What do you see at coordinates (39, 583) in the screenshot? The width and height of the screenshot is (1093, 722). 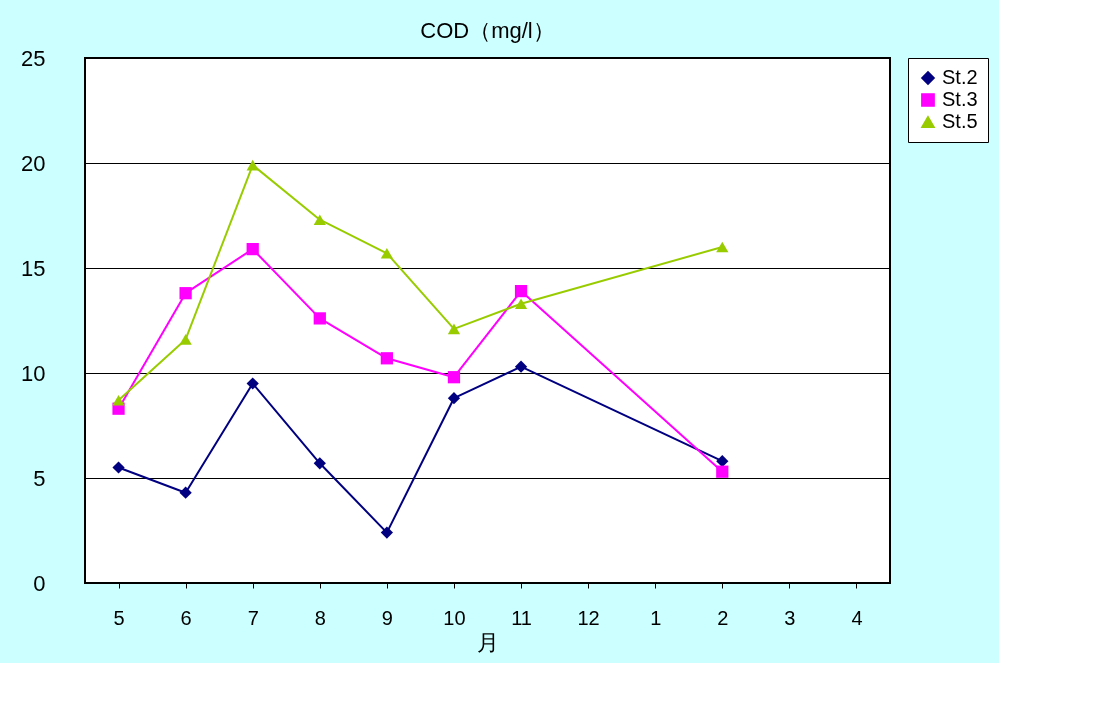 I see `y-tick-label: 0` at bounding box center [39, 583].